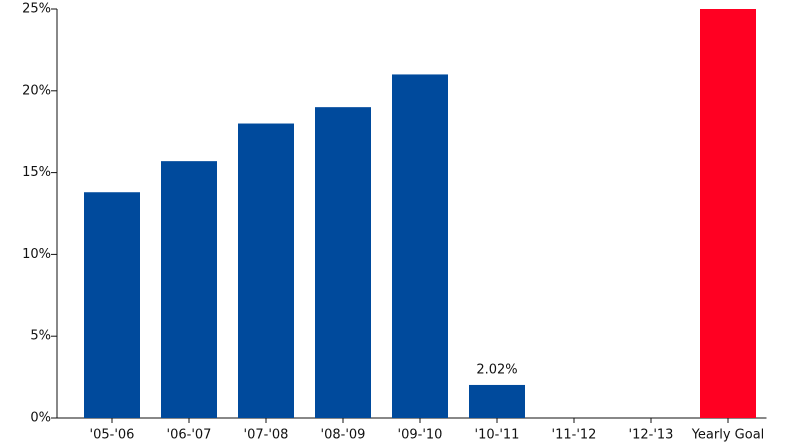  What do you see at coordinates (420, 435) in the screenshot?
I see `x-tick-label: '09-'10` at bounding box center [420, 435].